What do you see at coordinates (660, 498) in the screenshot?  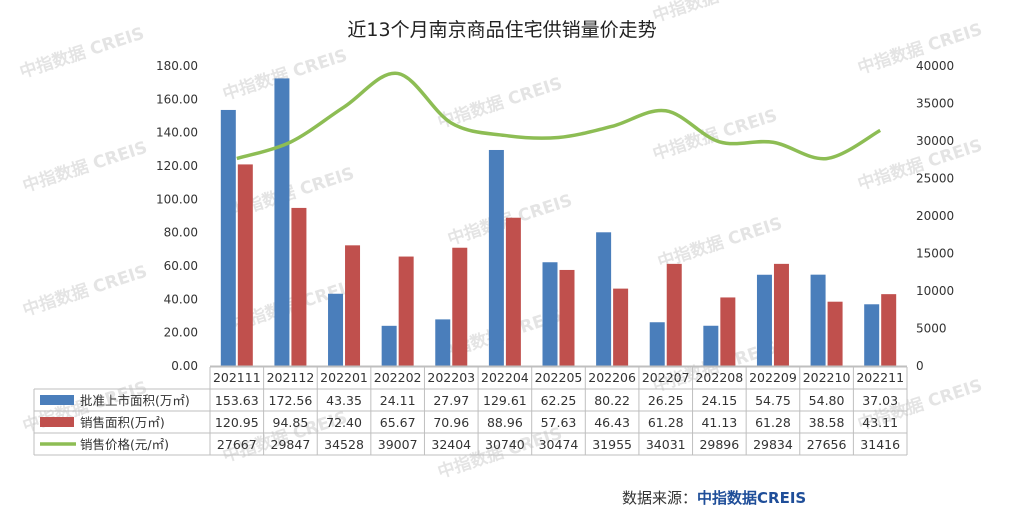 I see `source-label: 数据来源：` at bounding box center [660, 498].